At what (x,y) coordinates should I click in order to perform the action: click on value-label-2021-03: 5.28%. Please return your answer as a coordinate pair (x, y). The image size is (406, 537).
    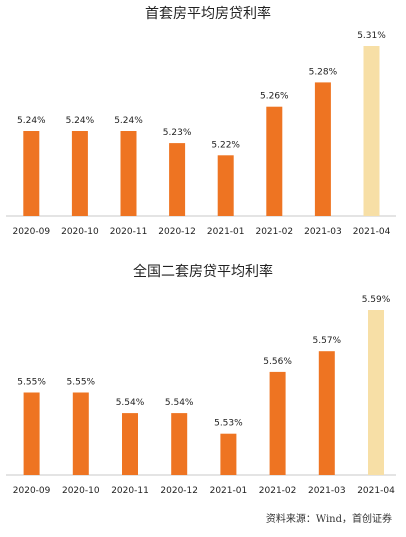
    Looking at the image, I should click on (323, 72).